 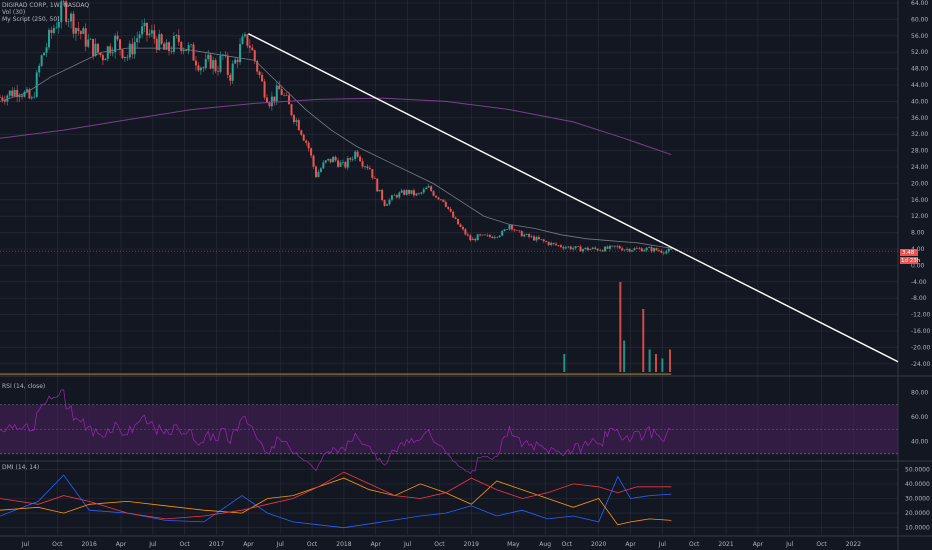 I want to click on legend-vol: Vol (30), so click(x=14, y=12).